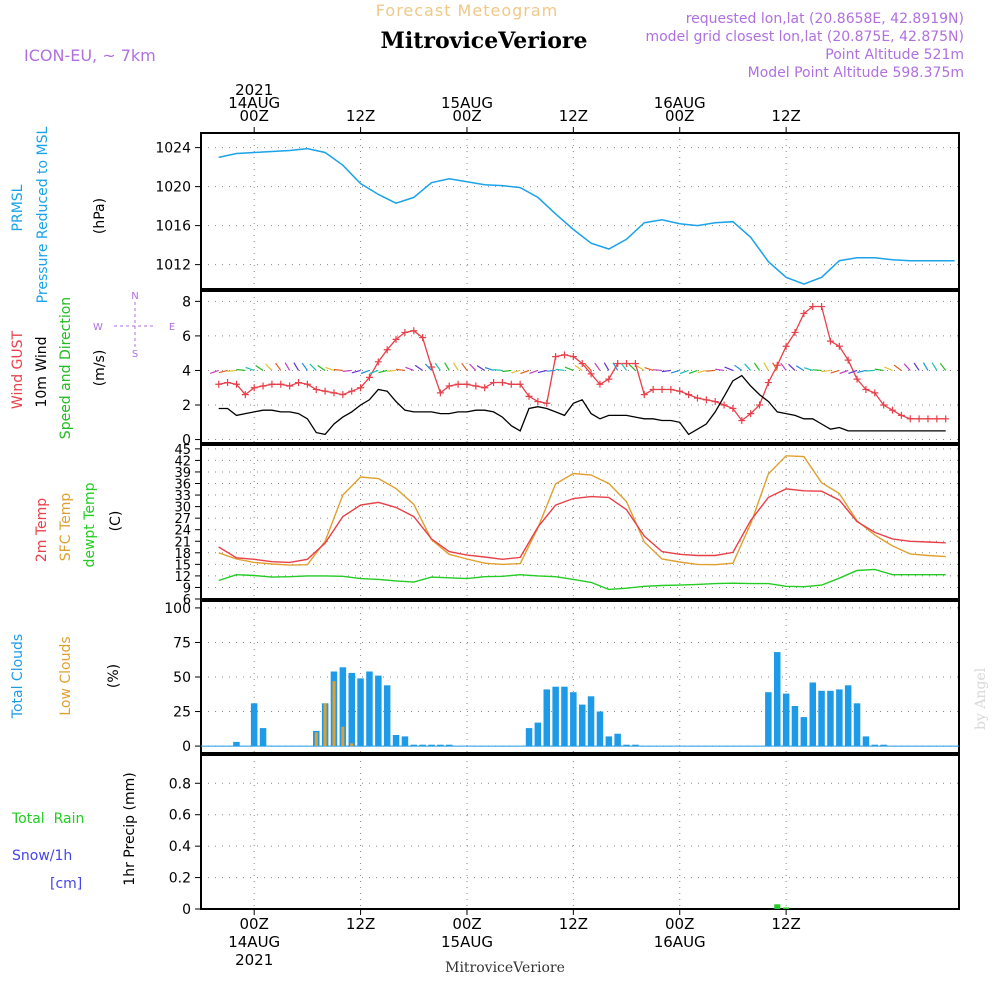  I want to click on top-time-label: 00Z, so click(679, 116).